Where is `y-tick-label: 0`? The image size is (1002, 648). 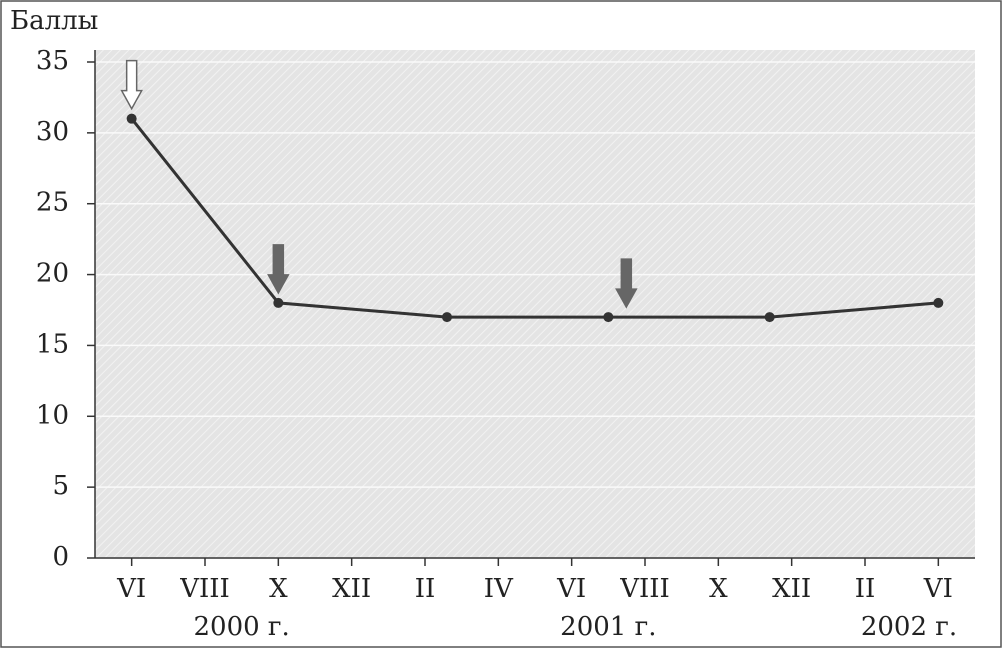
y-tick-label: 0 is located at coordinates (60, 557).